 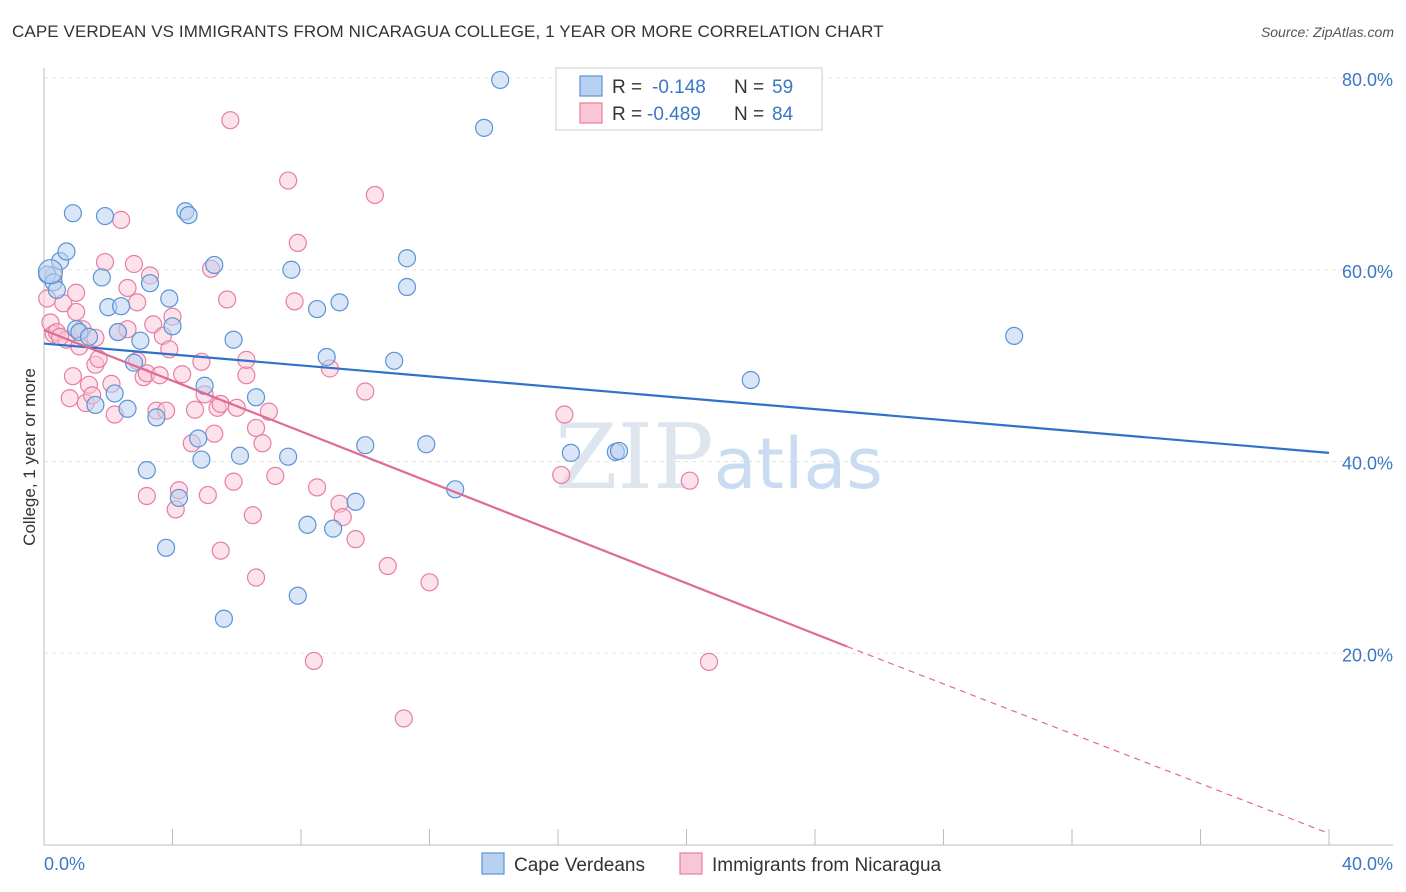 I want to click on legend-n-label-1: N =, so click(x=749, y=87).